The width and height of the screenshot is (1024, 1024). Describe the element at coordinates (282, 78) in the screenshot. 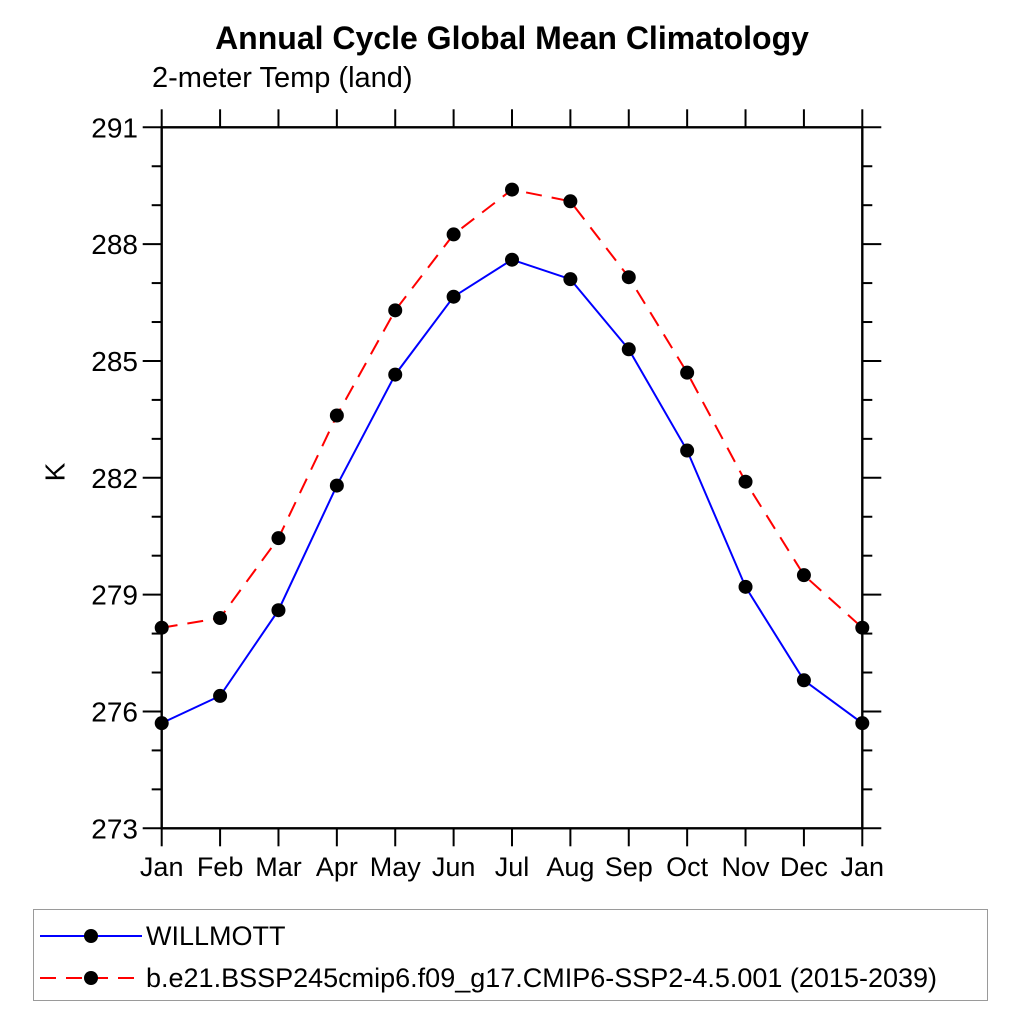

I see `variable-axis-title: 2-meter Temp (land)` at that location.